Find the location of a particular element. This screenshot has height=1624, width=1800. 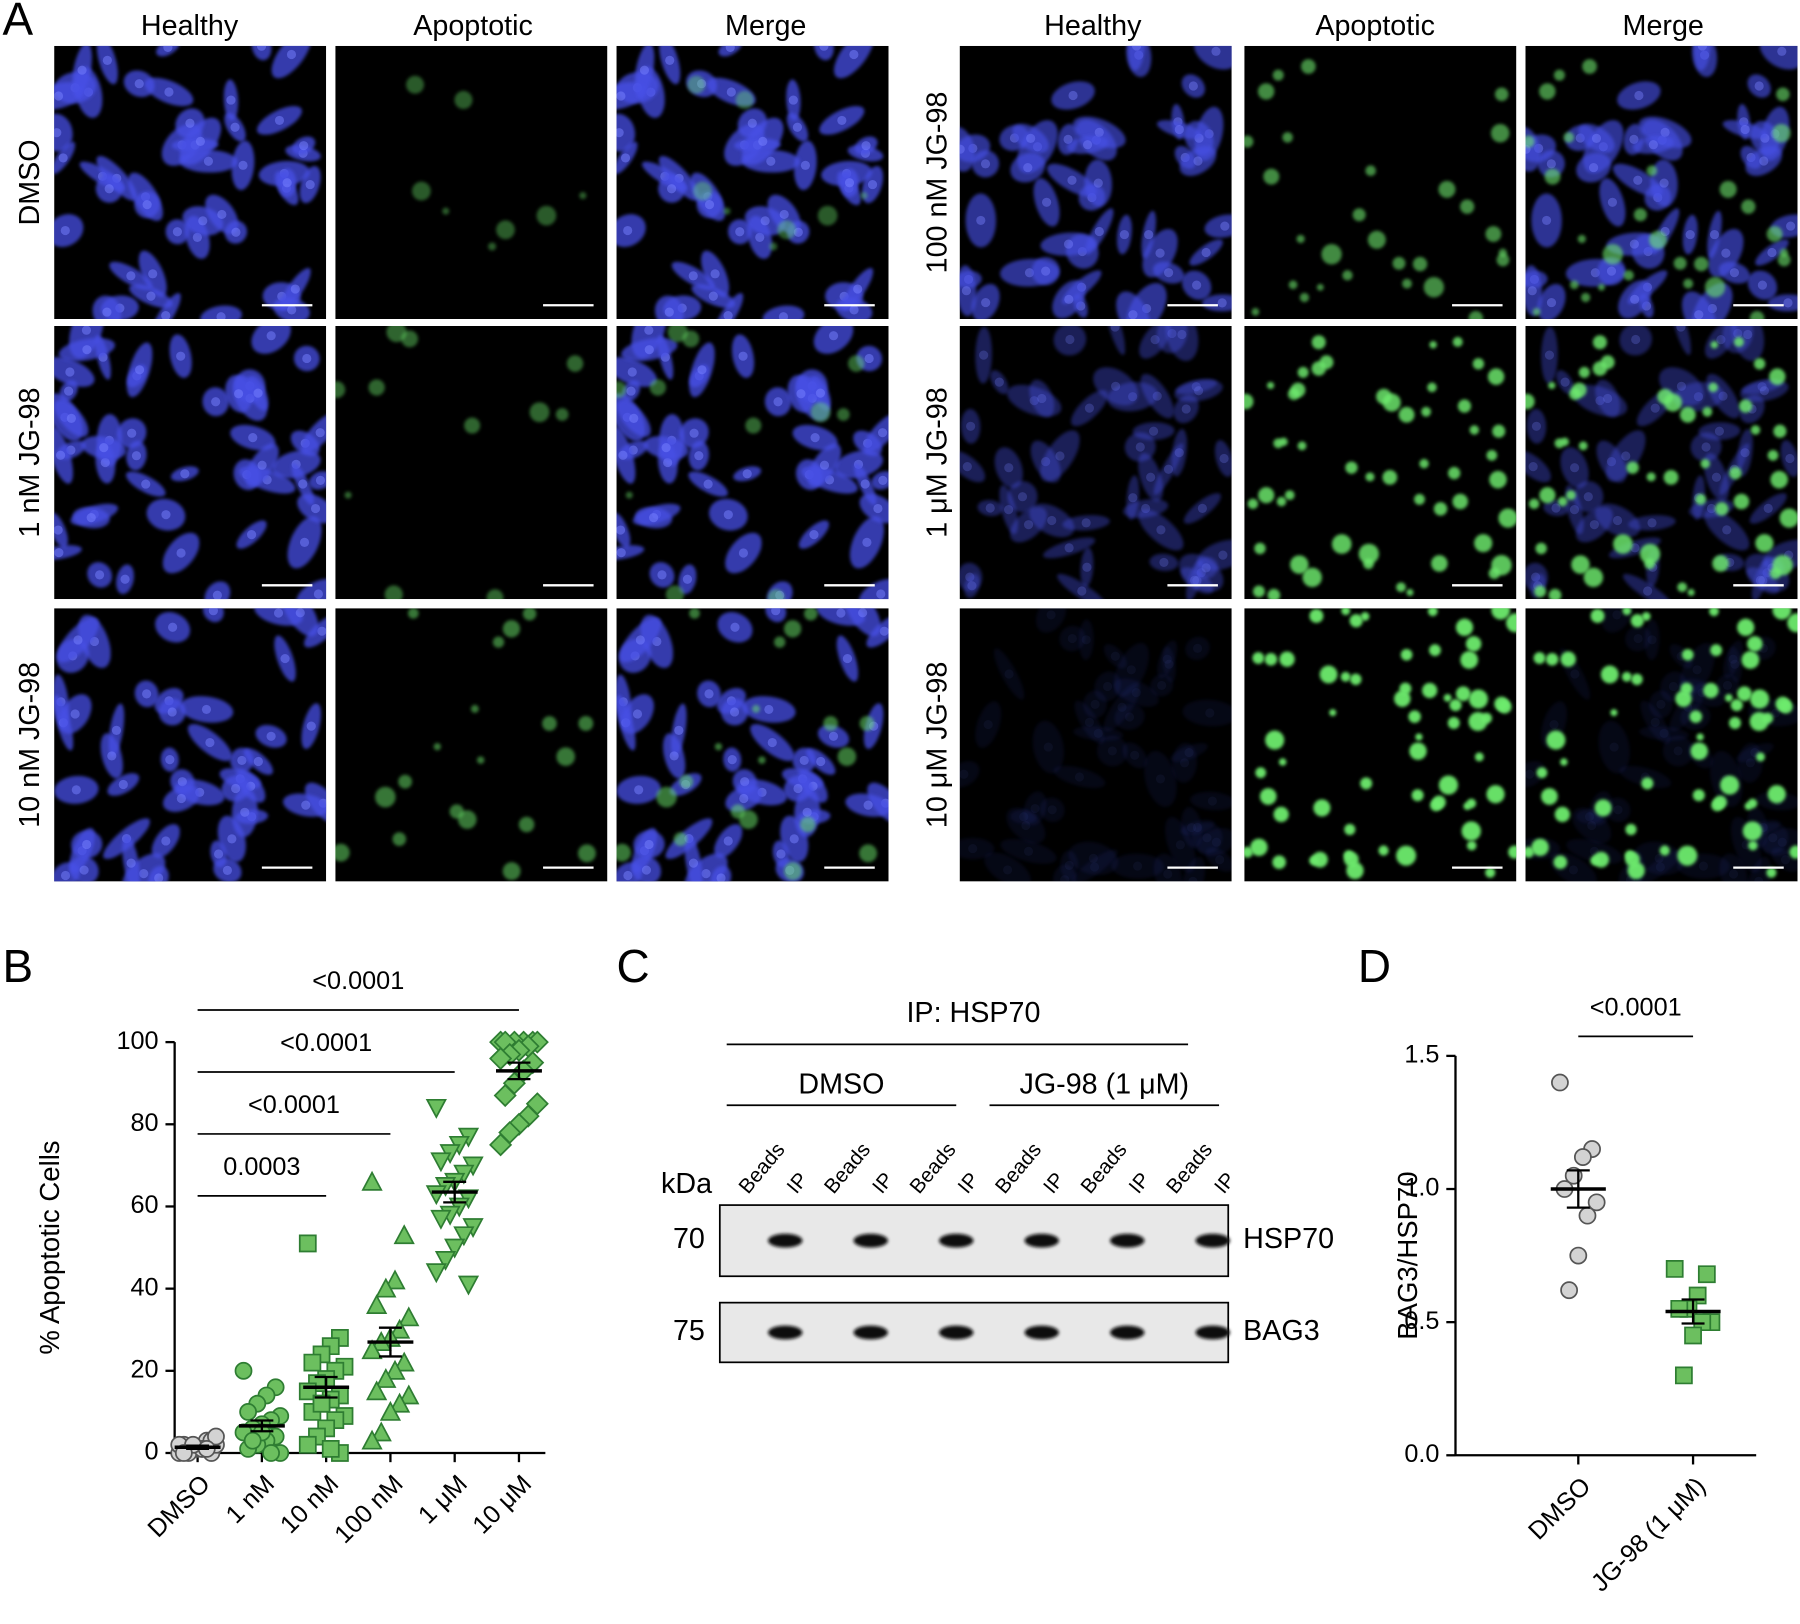

band is located at coordinates (870, 1332).